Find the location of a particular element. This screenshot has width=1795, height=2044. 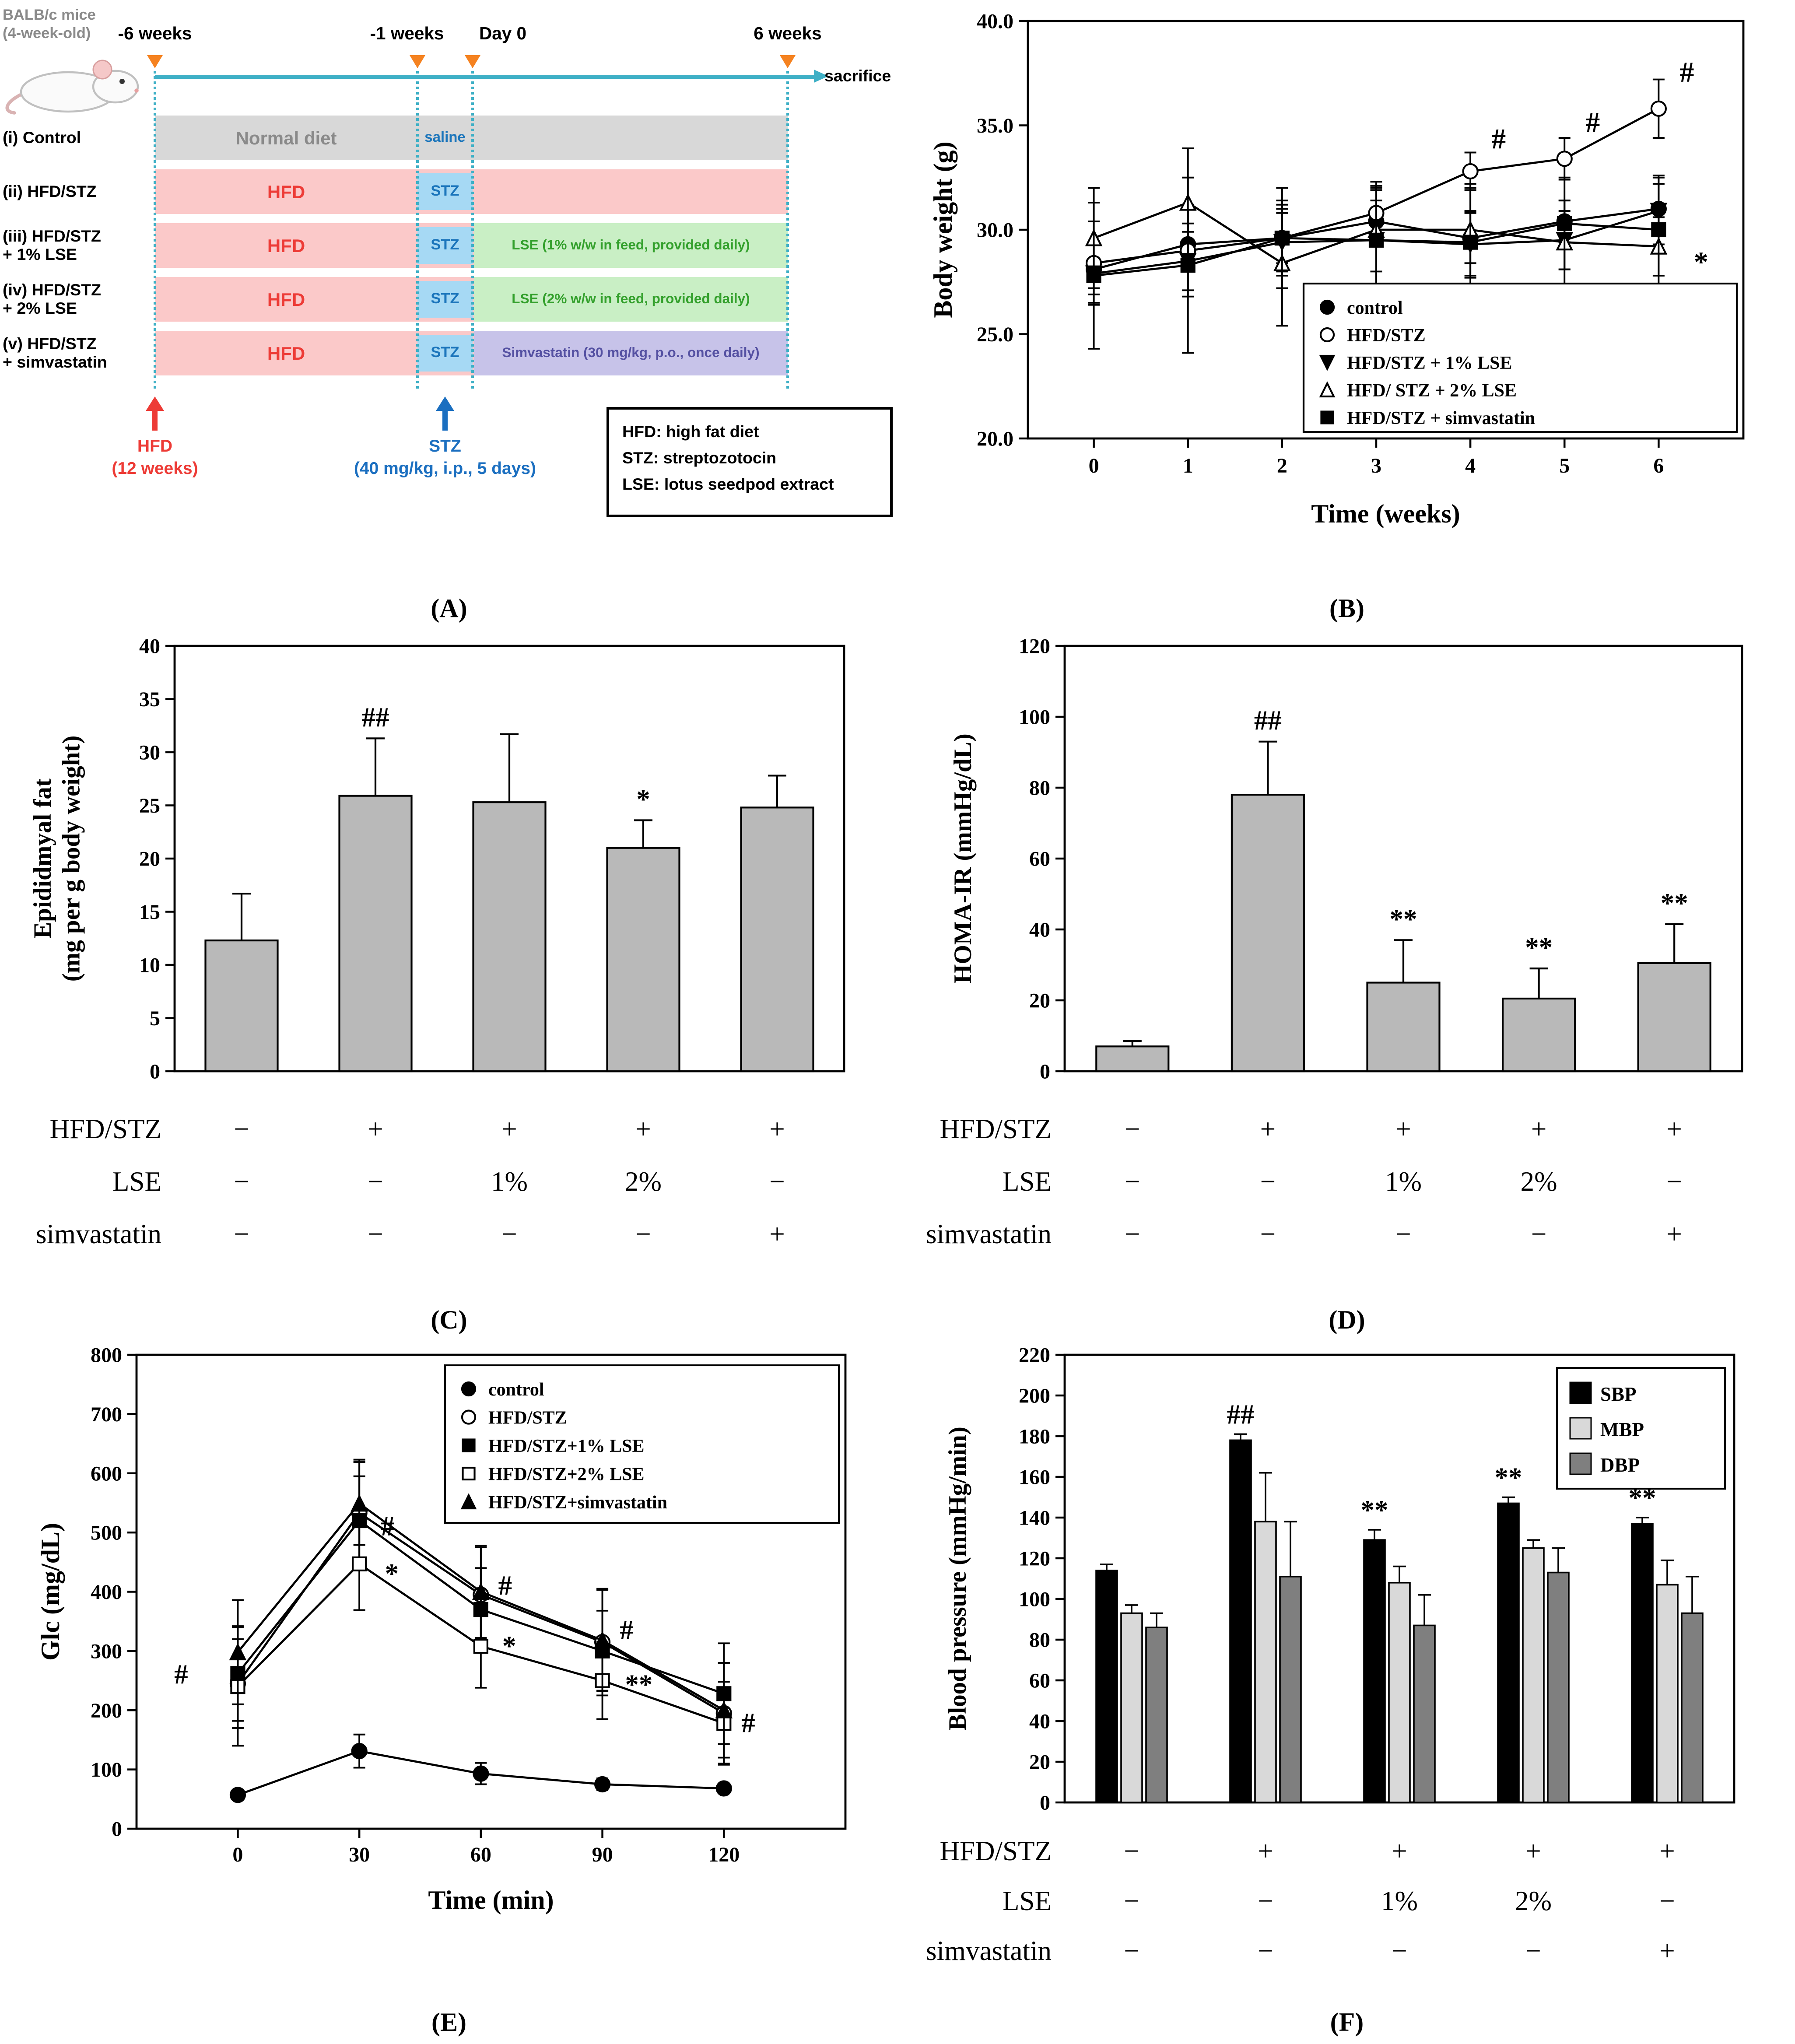

sacrifice-label: sacrifice is located at coordinates (857, 76).